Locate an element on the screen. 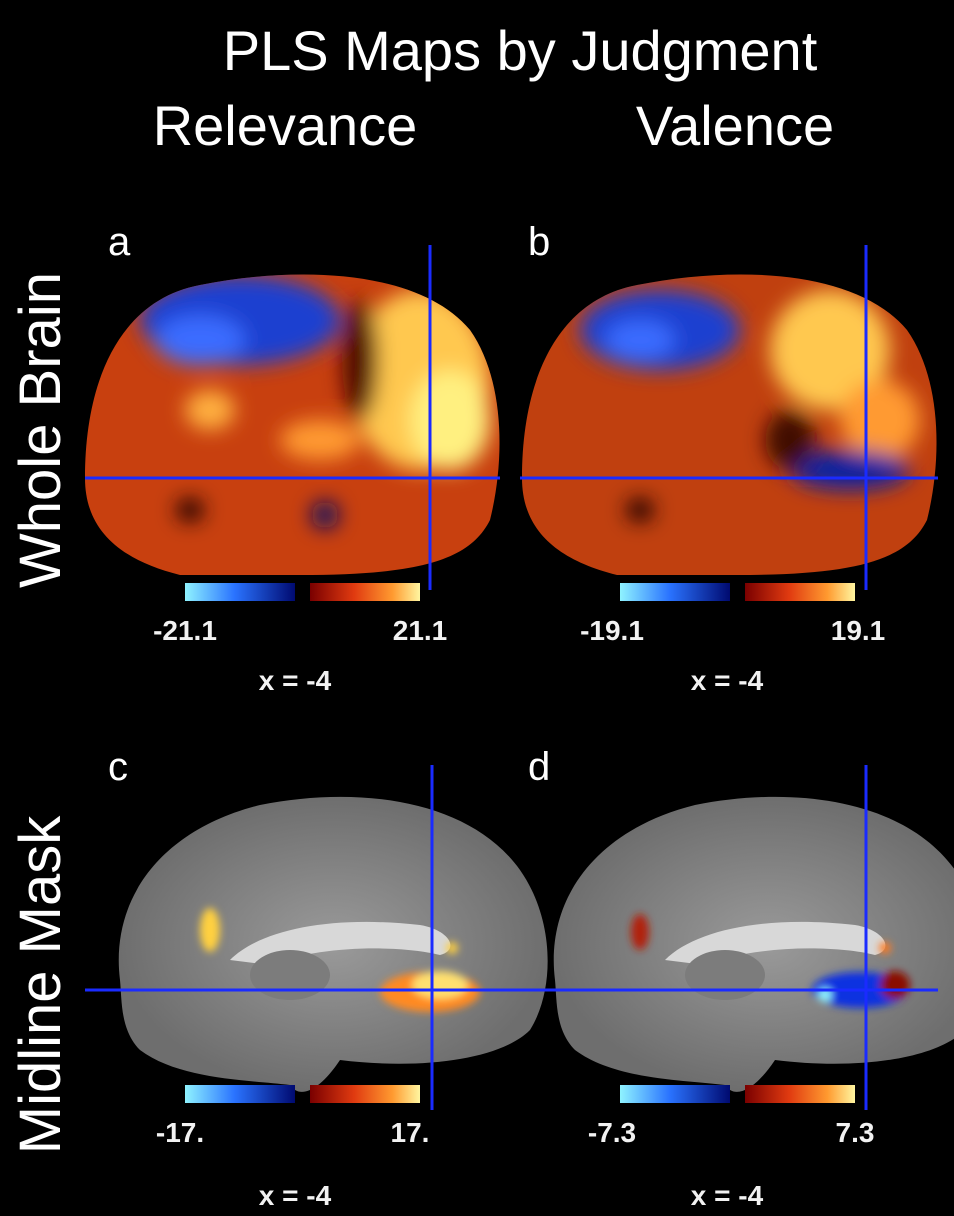 Image resolution: width=954 pixels, height=1216 pixels. colorbar-min: -19.1 is located at coordinates (612, 630).